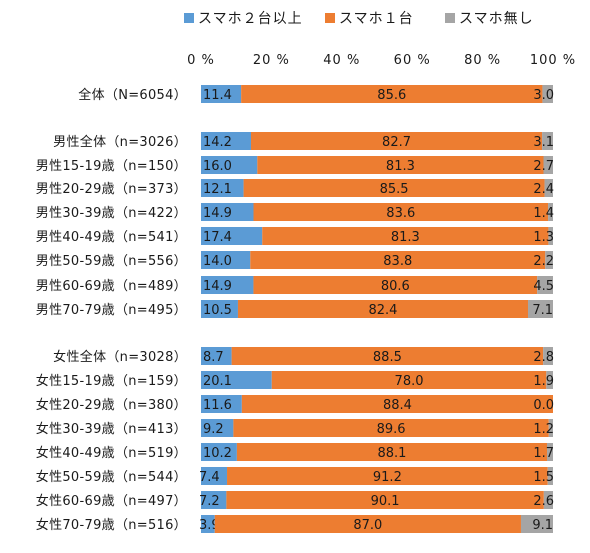 This screenshot has width=590, height=553. Describe the element at coordinates (120, 142) in the screenshot. I see `row-label: 男性全体（n=3026）` at that location.